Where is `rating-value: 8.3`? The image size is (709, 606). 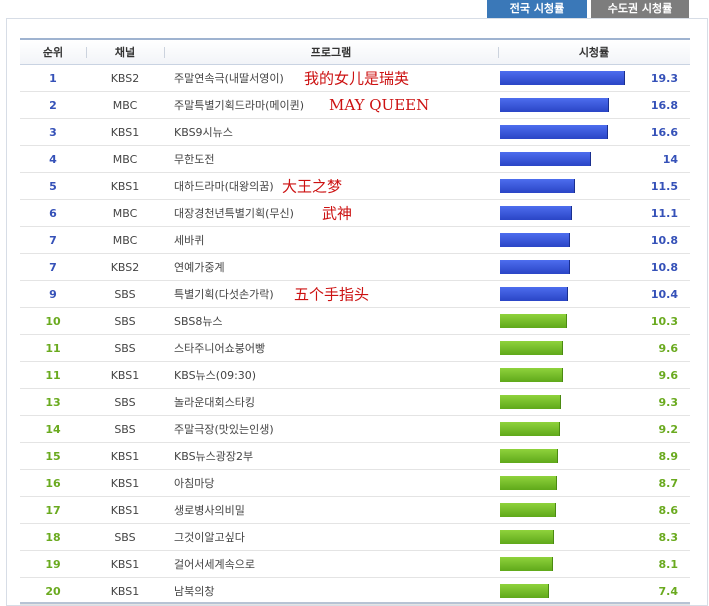 rating-value: 8.3 is located at coordinates (660, 537).